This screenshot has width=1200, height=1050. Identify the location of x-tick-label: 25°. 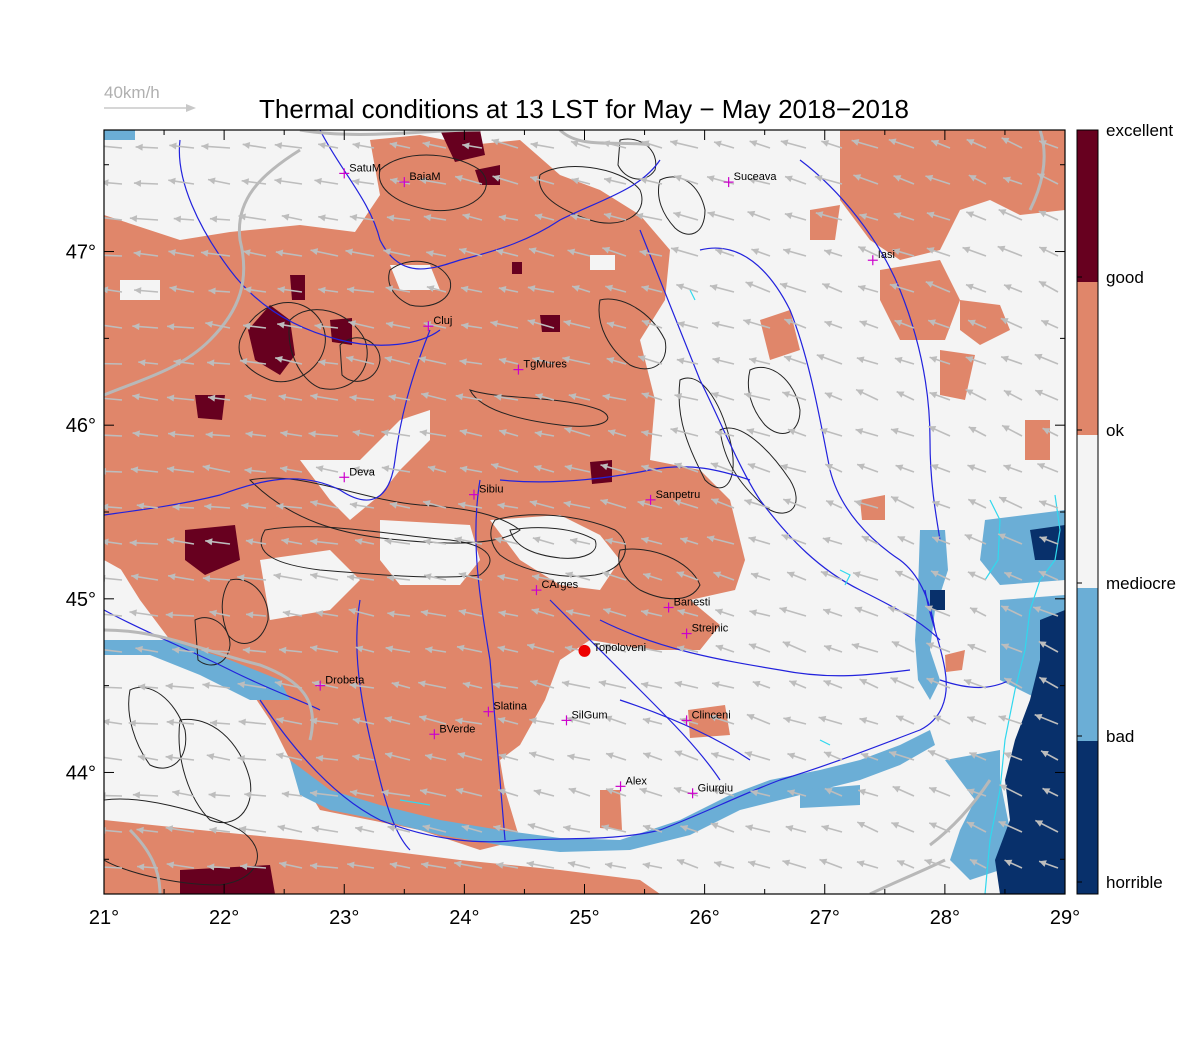
(584, 918).